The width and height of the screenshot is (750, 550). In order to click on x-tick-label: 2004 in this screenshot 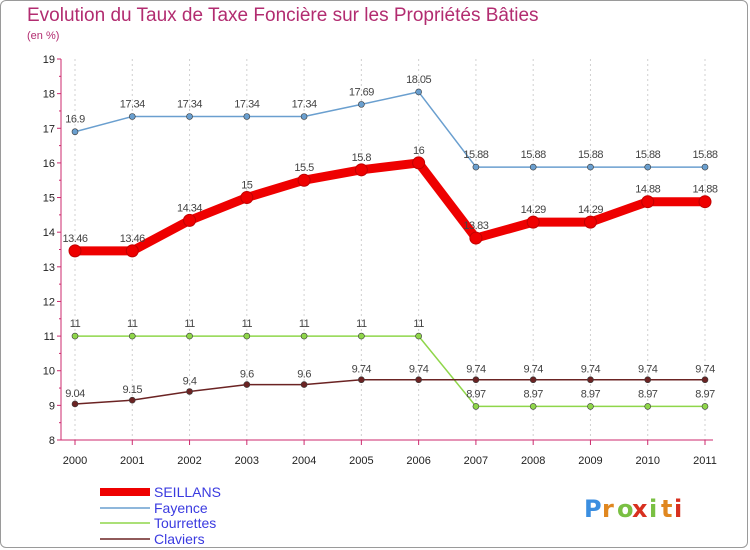, I will do `click(304, 461)`.